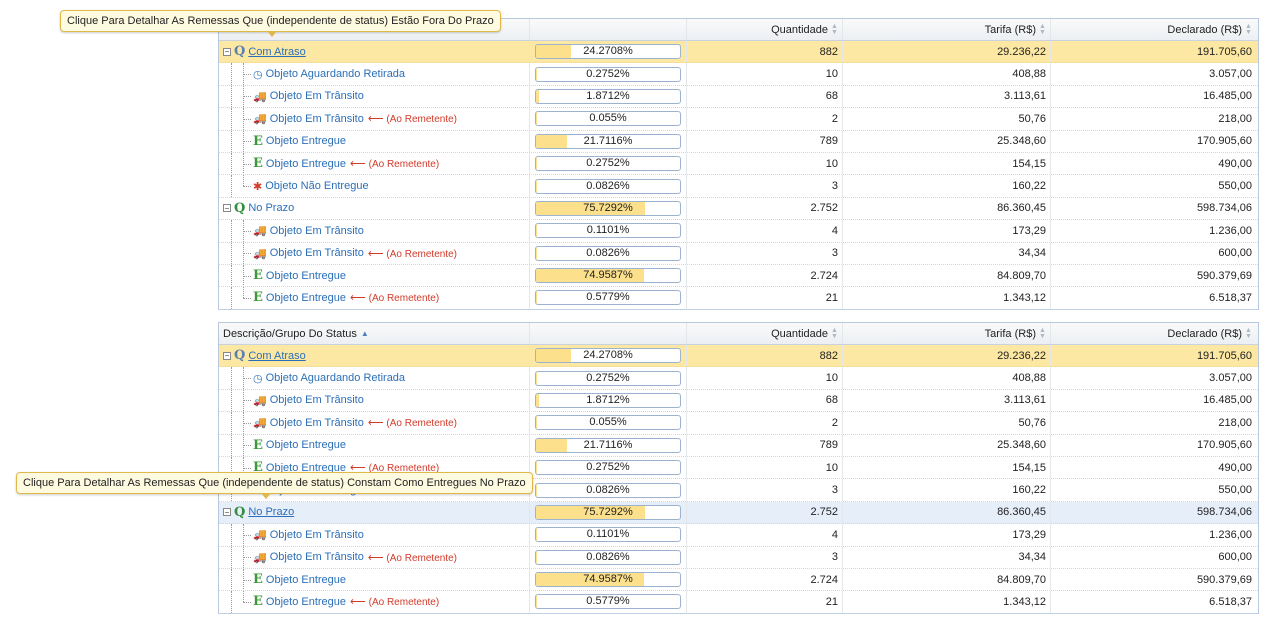 The height and width of the screenshot is (618, 1261). Describe the element at coordinates (765, 400) in the screenshot. I see `quantidade-cell: 68` at that location.